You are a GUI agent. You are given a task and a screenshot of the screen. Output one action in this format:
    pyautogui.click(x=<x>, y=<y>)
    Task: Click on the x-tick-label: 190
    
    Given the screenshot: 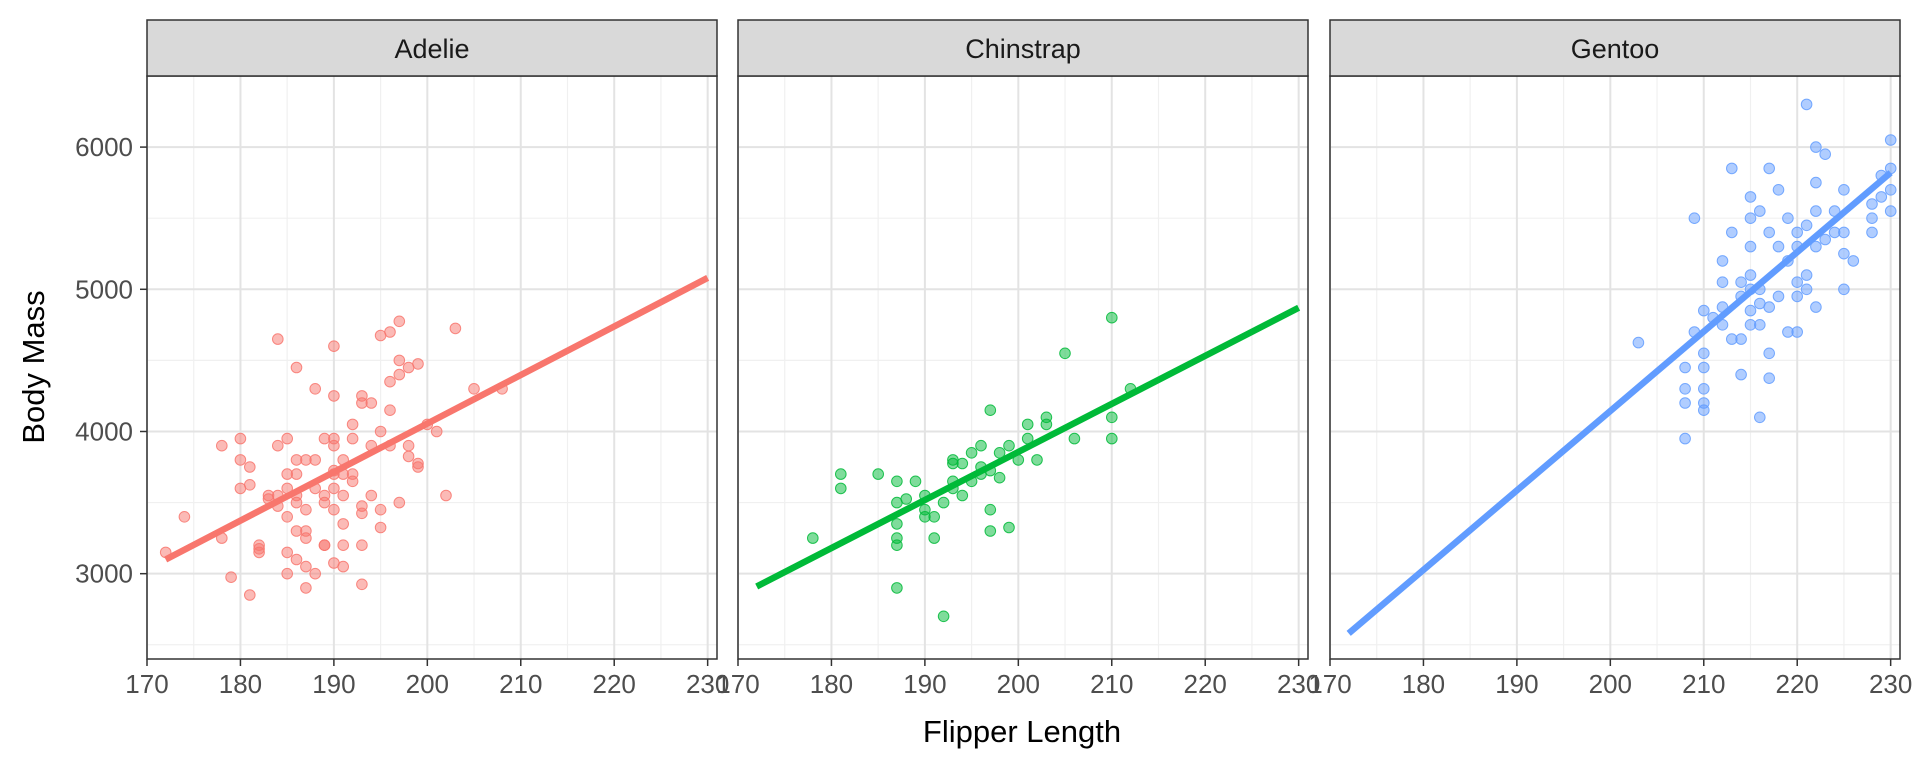 What is the action you would take?
    pyautogui.click(x=924, y=684)
    